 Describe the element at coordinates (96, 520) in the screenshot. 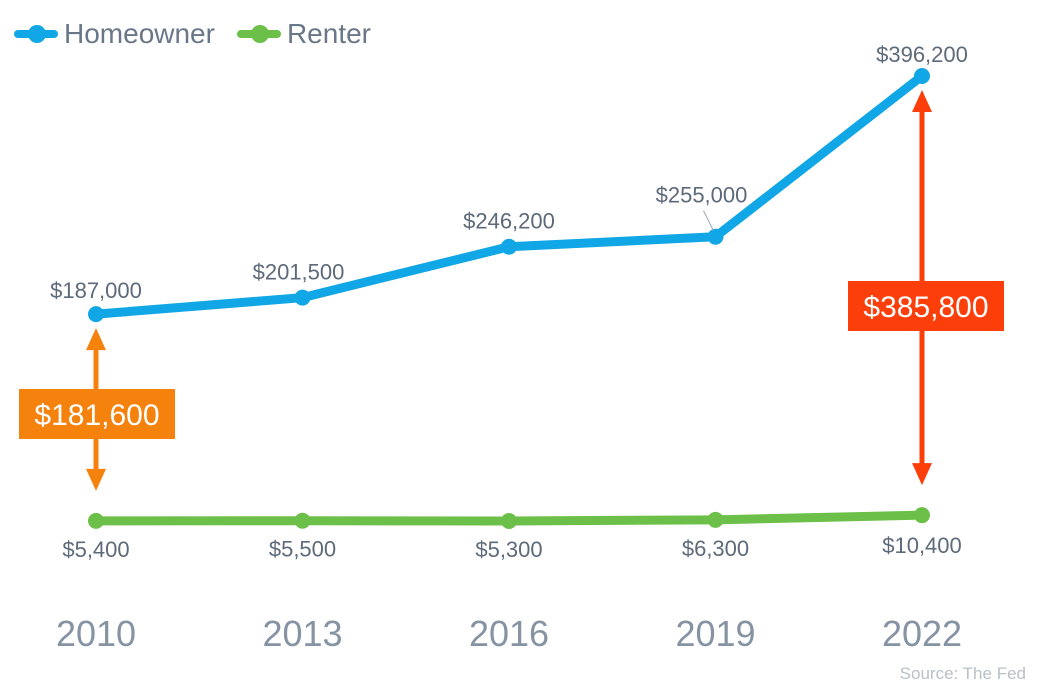

I see `data-point-renter-2010` at that location.